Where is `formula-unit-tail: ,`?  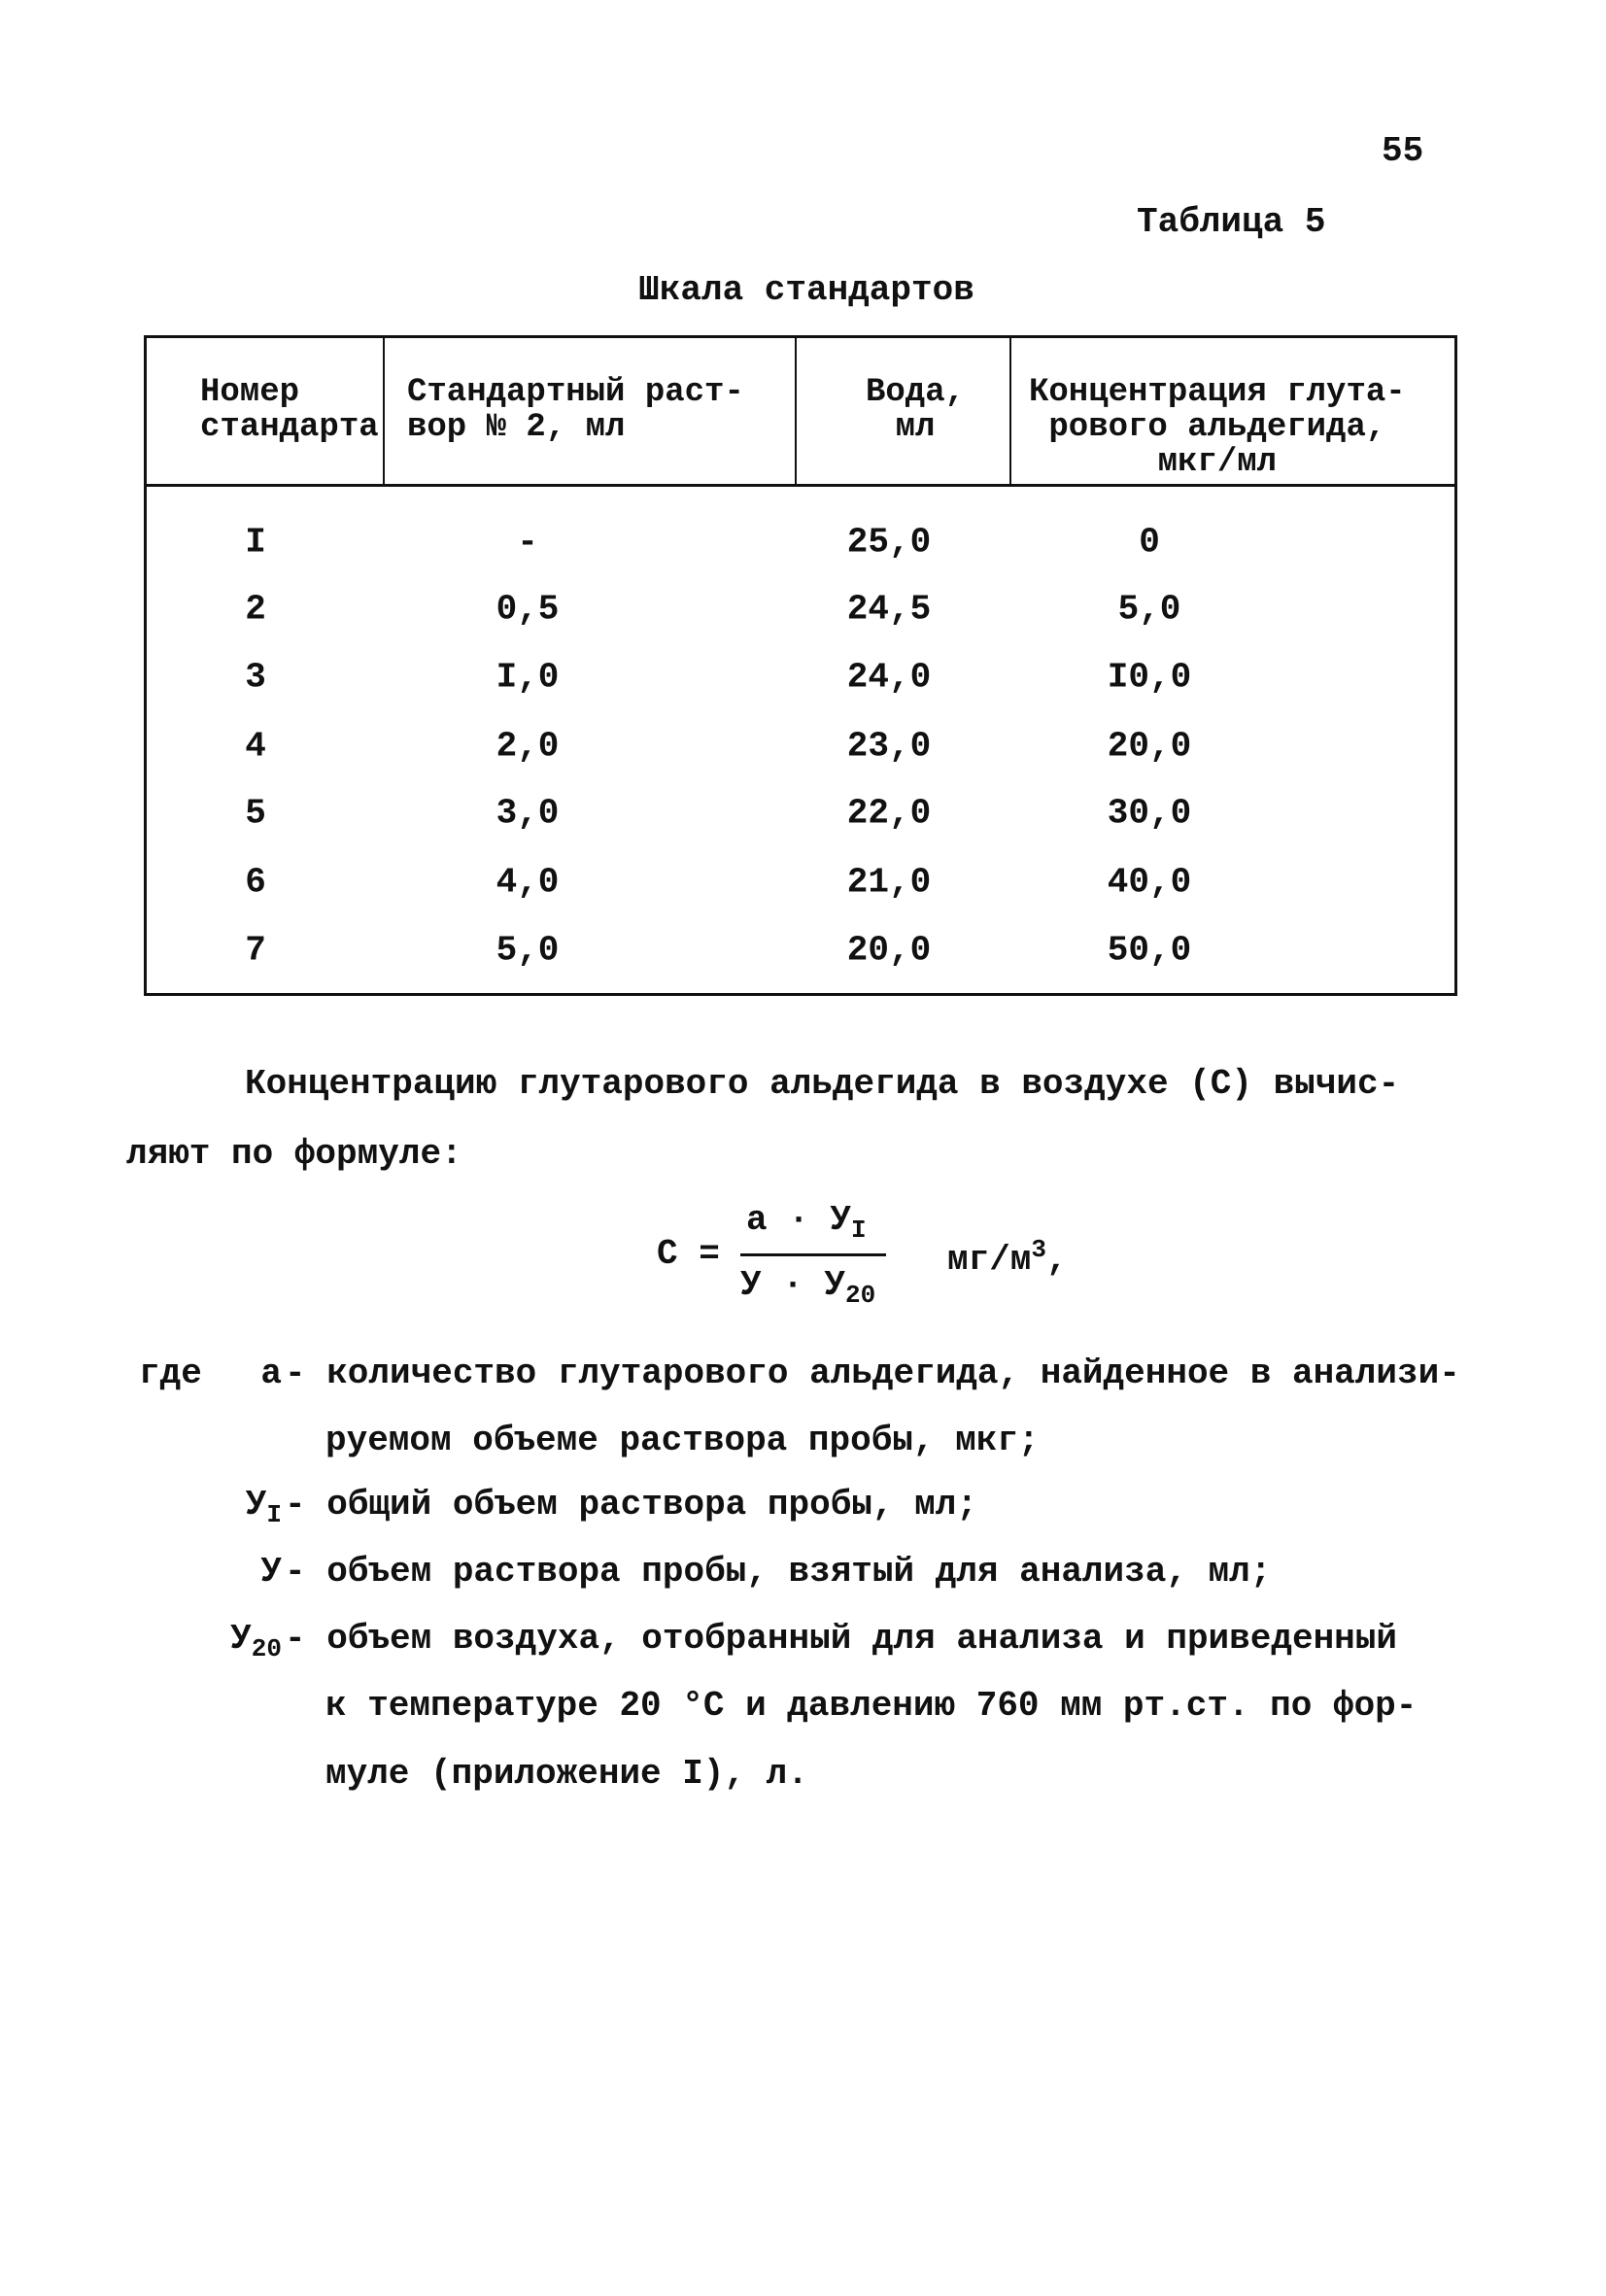 formula-unit-tail: , is located at coordinates (1057, 1260).